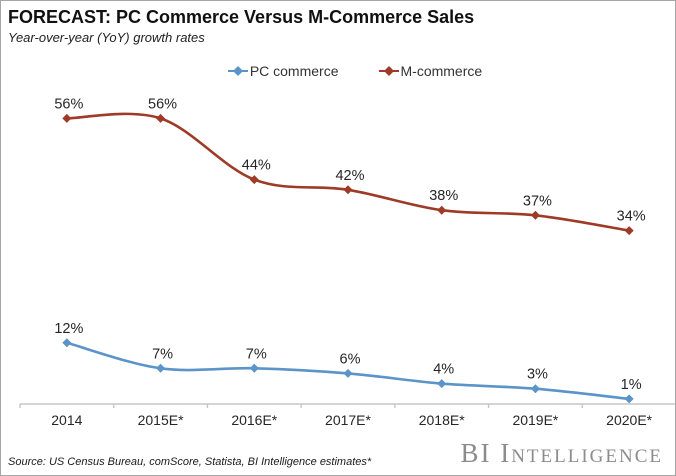 The image size is (676, 476). What do you see at coordinates (631, 217) in the screenshot?
I see `data-label-m-commerce: 34%` at bounding box center [631, 217].